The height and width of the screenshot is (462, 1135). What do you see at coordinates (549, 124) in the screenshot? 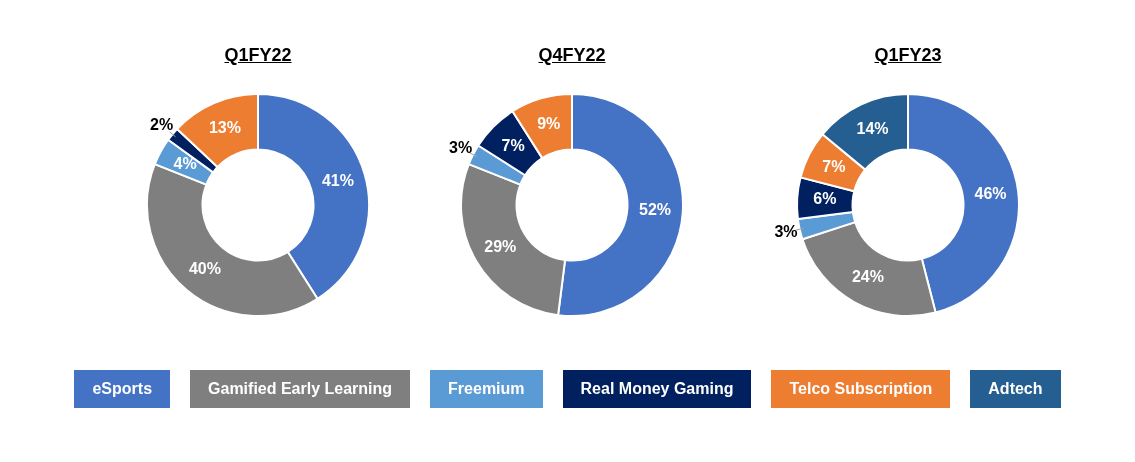
I see `data-label: 9%` at bounding box center [549, 124].